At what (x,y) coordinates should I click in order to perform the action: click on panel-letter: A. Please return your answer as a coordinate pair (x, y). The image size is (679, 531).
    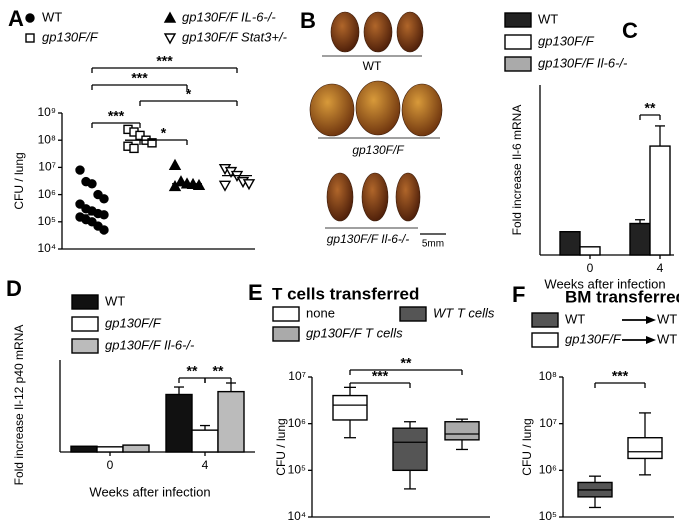
    Looking at the image, I should click on (16, 18).